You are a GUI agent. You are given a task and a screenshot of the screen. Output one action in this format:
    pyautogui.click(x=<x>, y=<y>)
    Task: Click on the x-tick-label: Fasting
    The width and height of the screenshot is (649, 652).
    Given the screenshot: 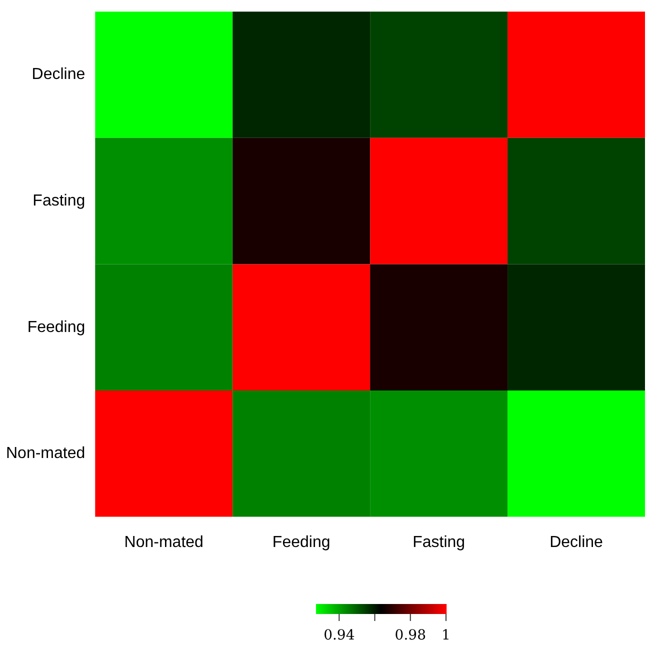 What is the action you would take?
    pyautogui.click(x=439, y=542)
    